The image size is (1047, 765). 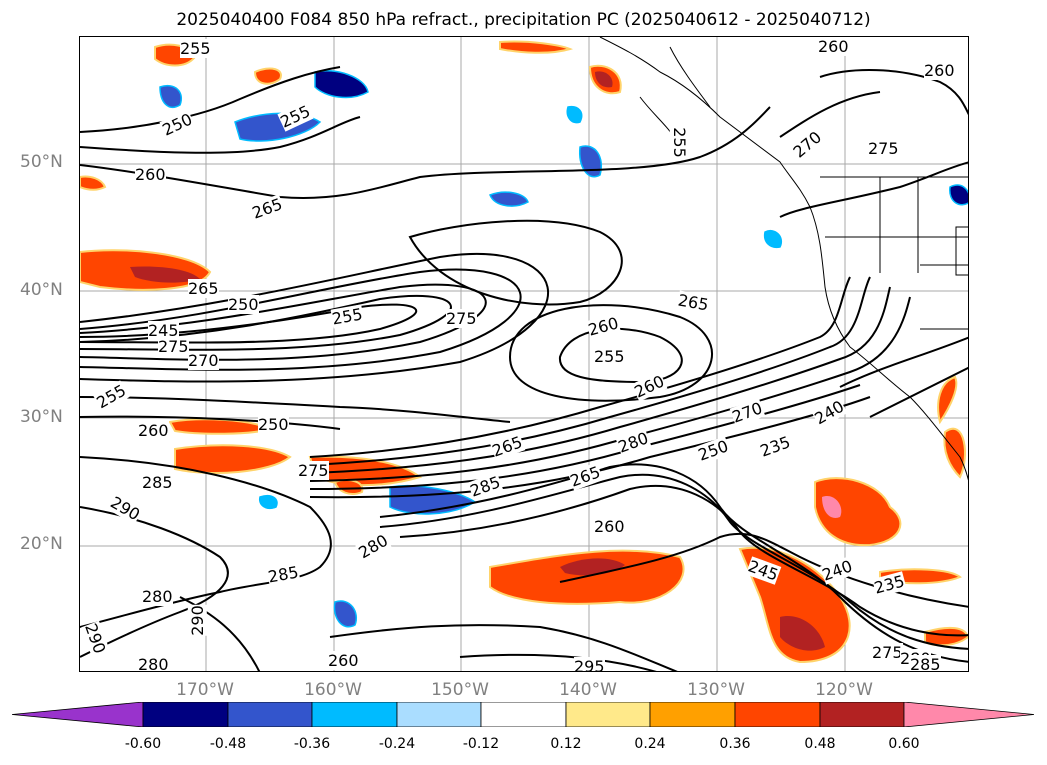 I want to click on colorbar-tick-label: 0.24, so click(x=650, y=744).